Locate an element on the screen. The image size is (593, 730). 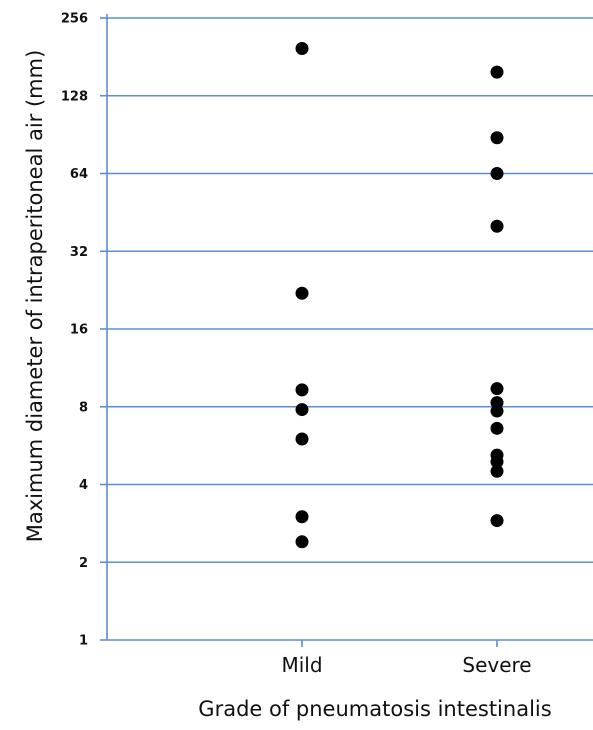
y-tick-label-8: 8 is located at coordinates (83, 407).